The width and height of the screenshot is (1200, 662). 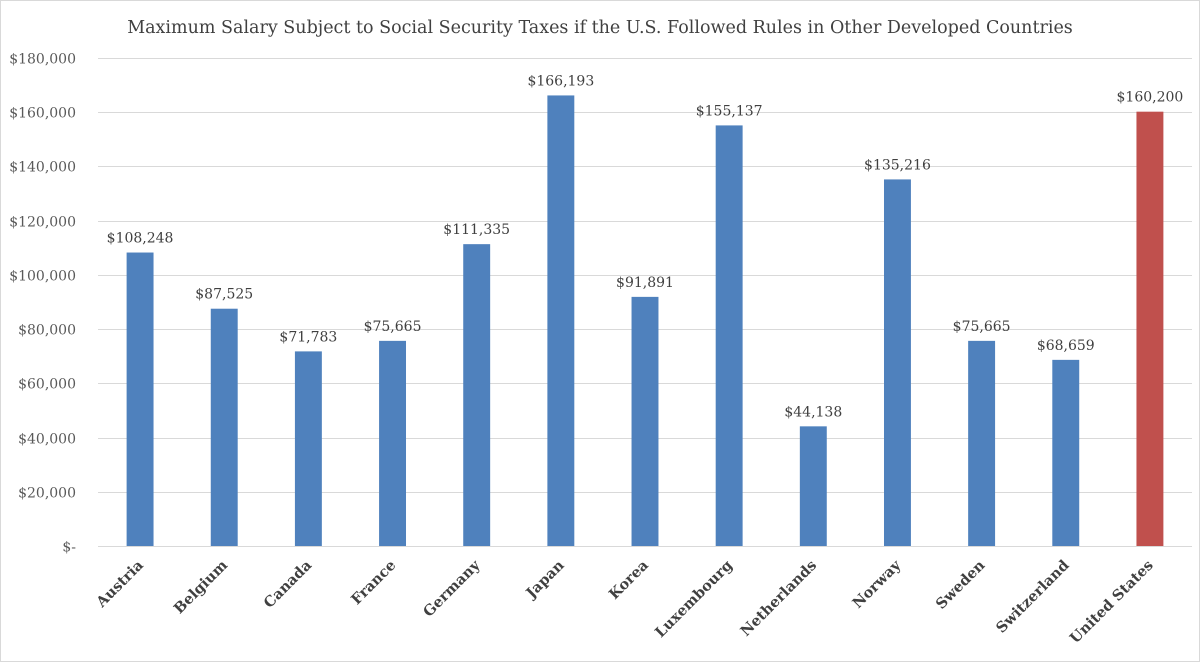 What do you see at coordinates (224, 427) in the screenshot?
I see `bar-belgium` at bounding box center [224, 427].